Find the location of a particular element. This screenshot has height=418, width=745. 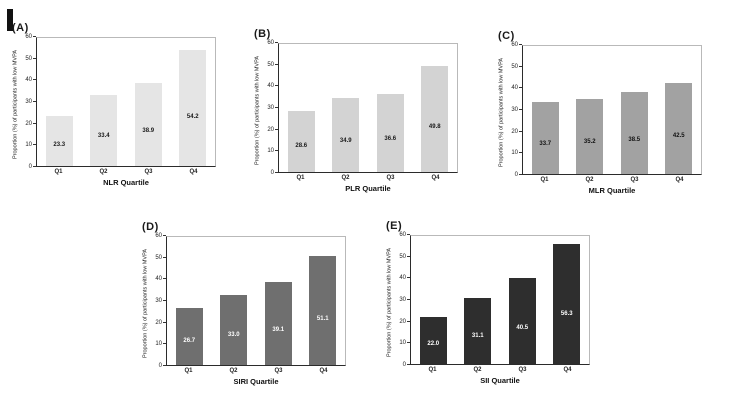

panel-label: (A) is located at coordinates (20, 28).